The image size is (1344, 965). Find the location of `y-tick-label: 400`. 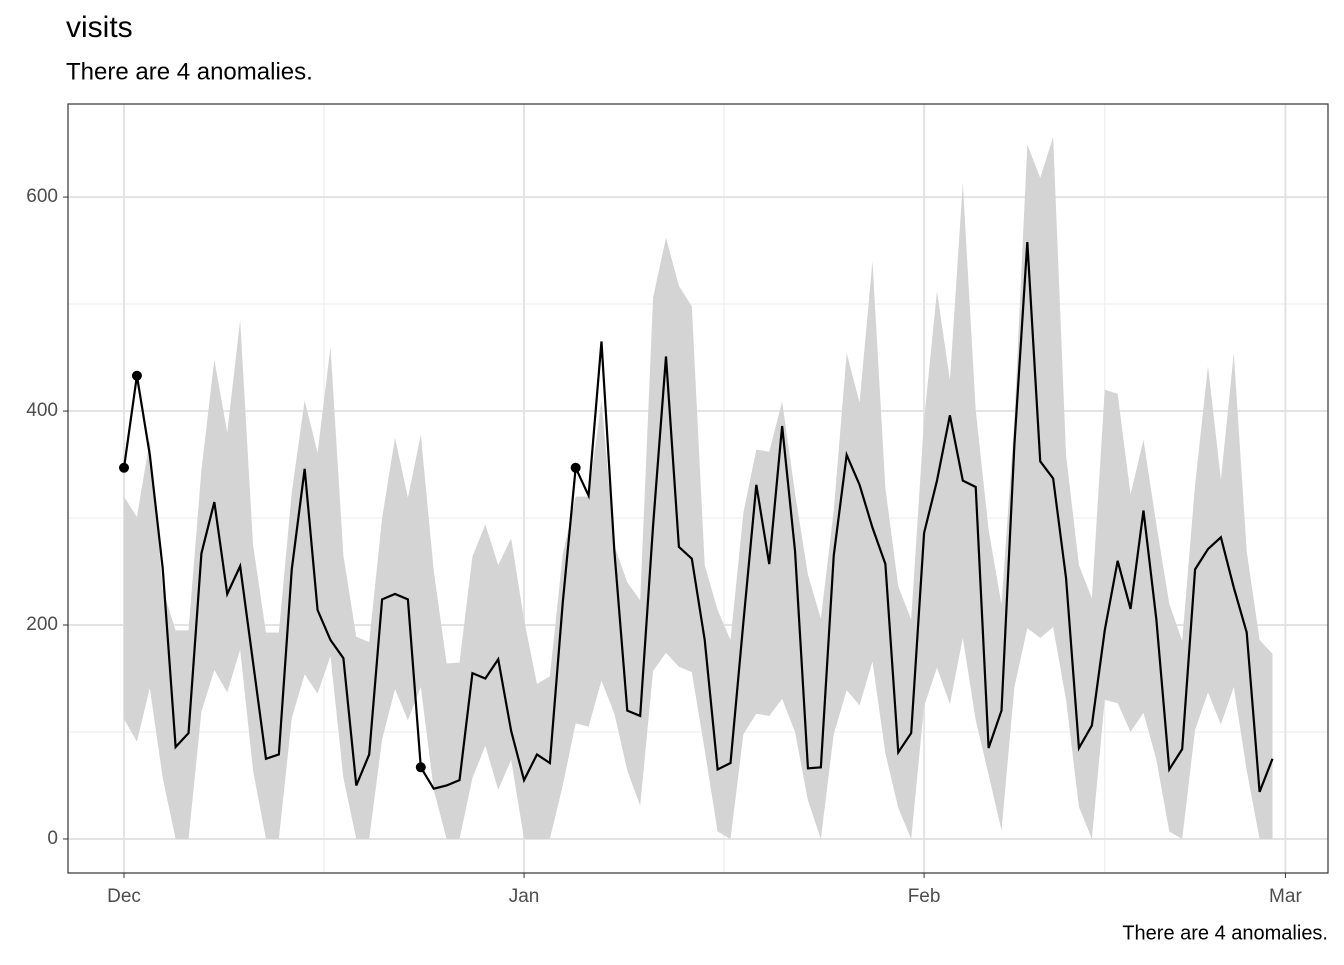

y-tick-label: 400 is located at coordinates (42, 410).